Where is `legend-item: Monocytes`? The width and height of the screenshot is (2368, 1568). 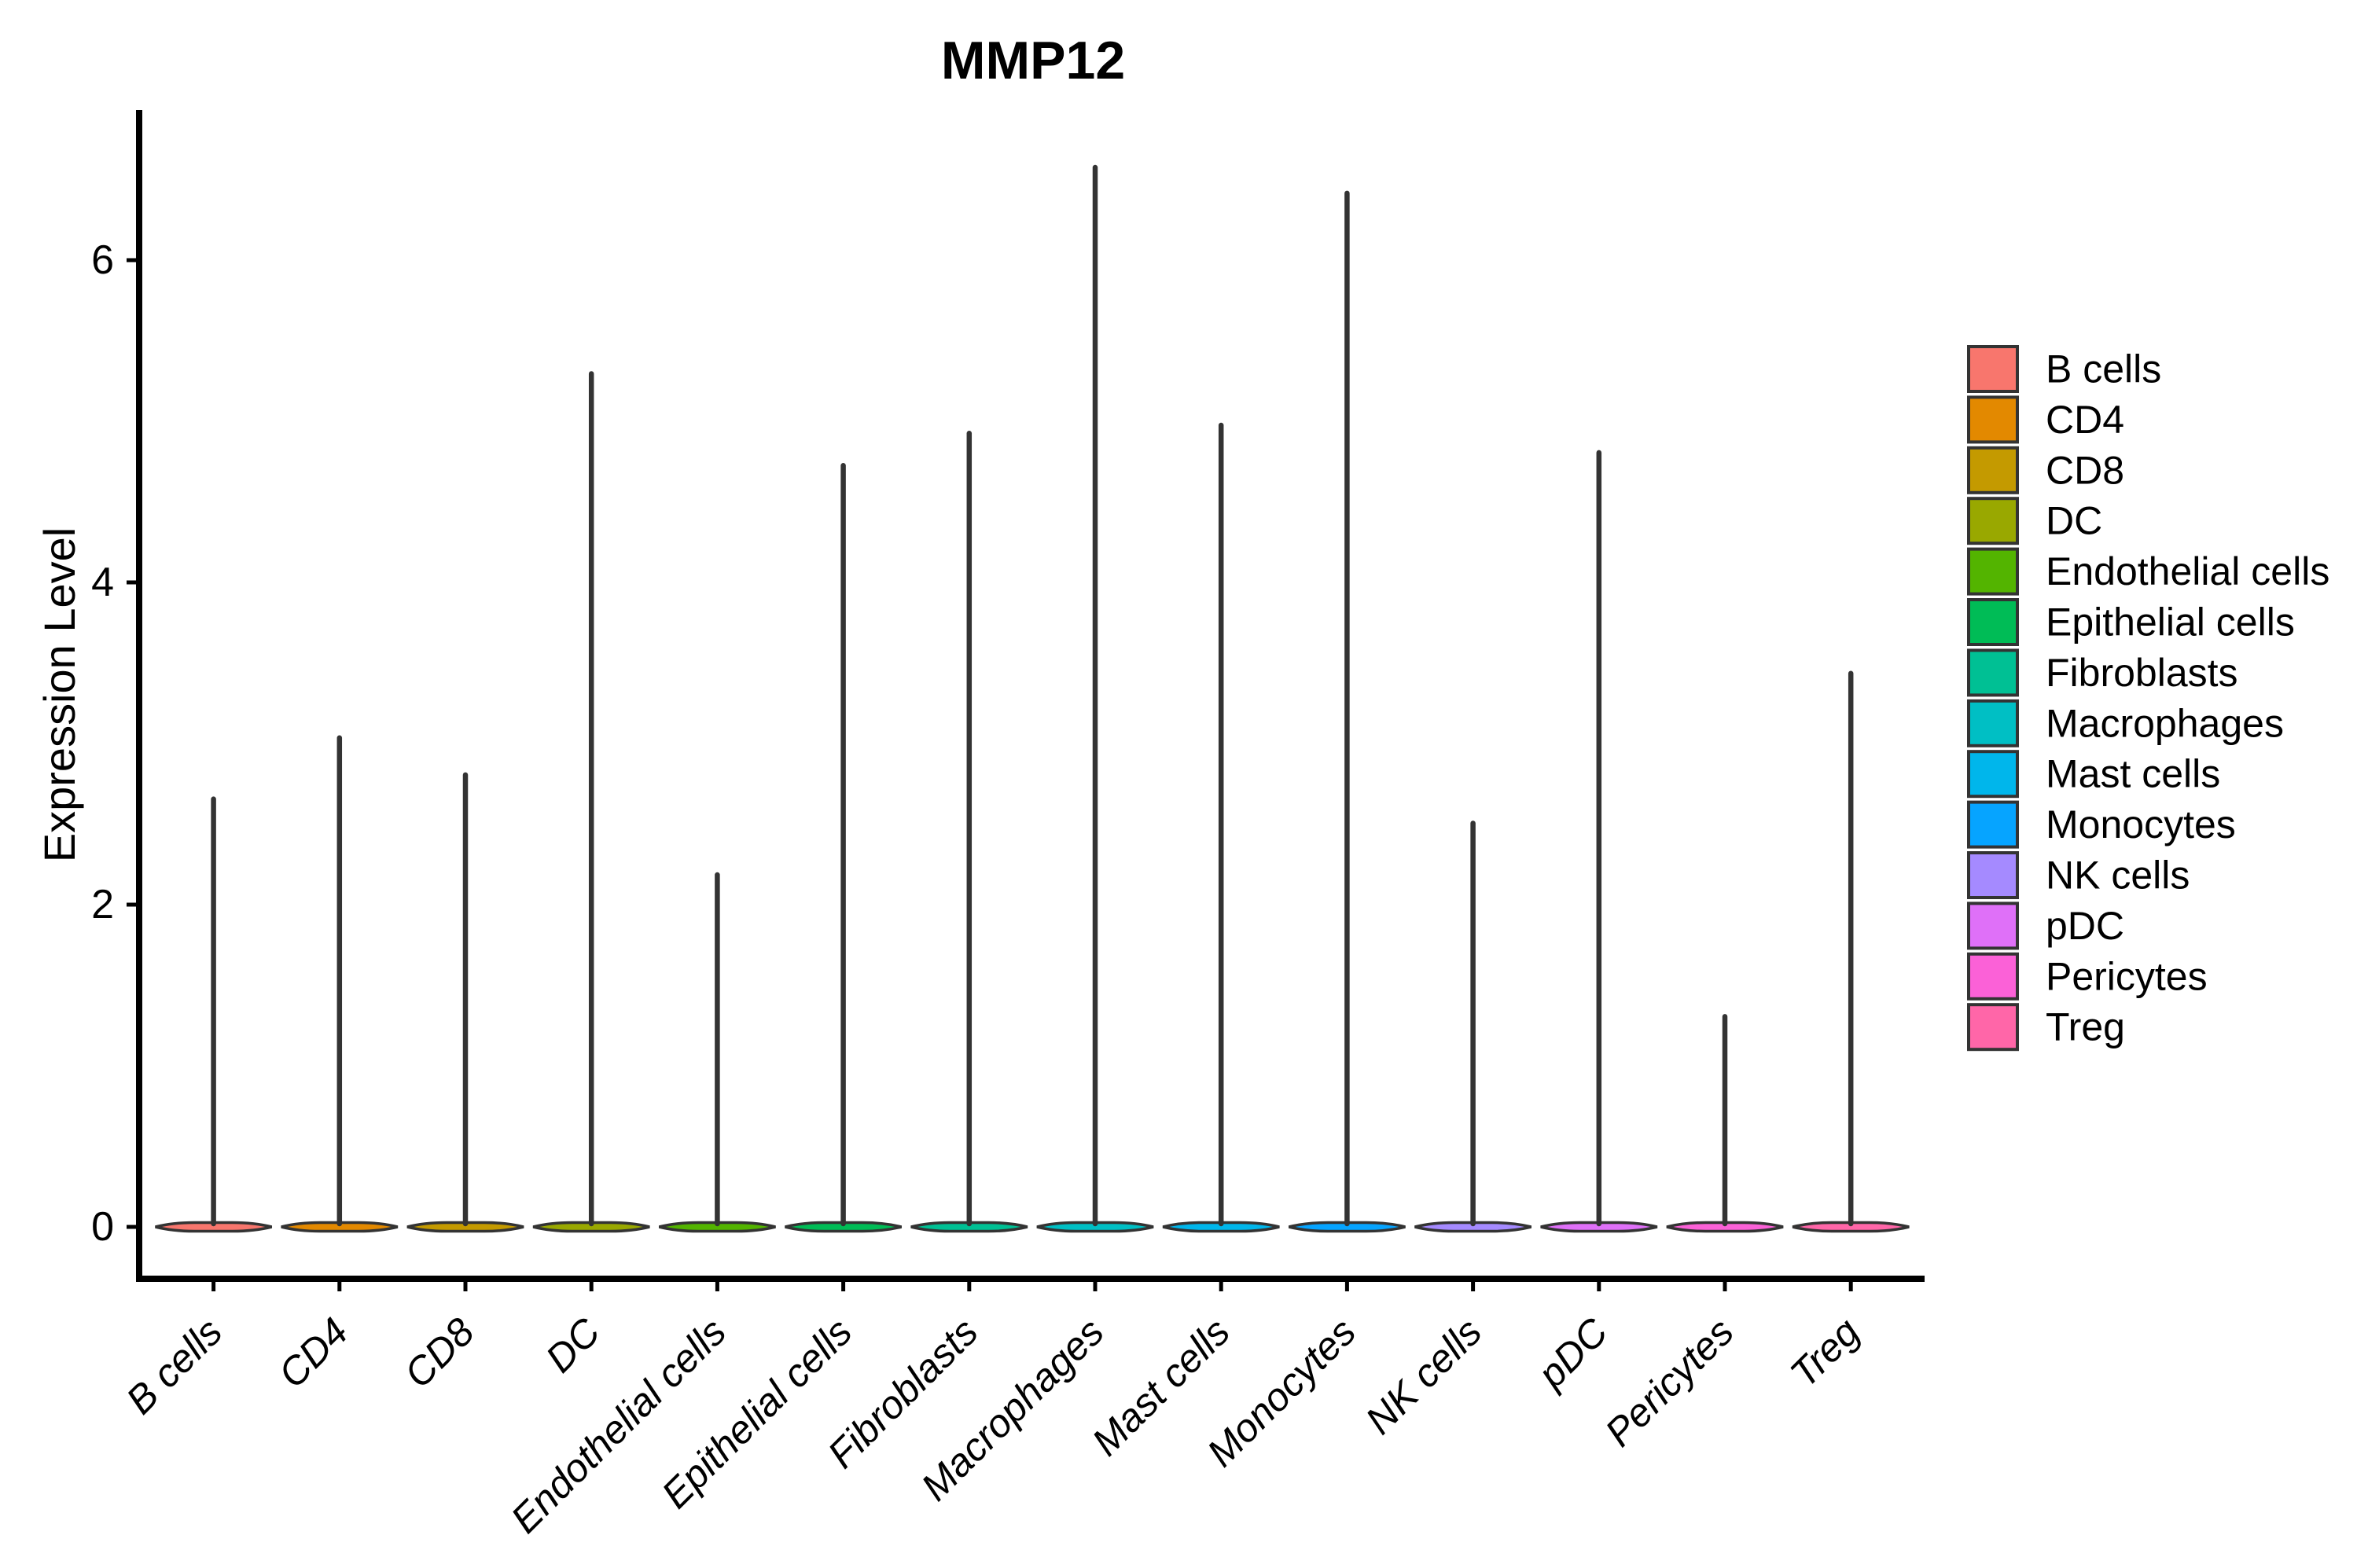 legend-item: Monocytes is located at coordinates (2101, 824).